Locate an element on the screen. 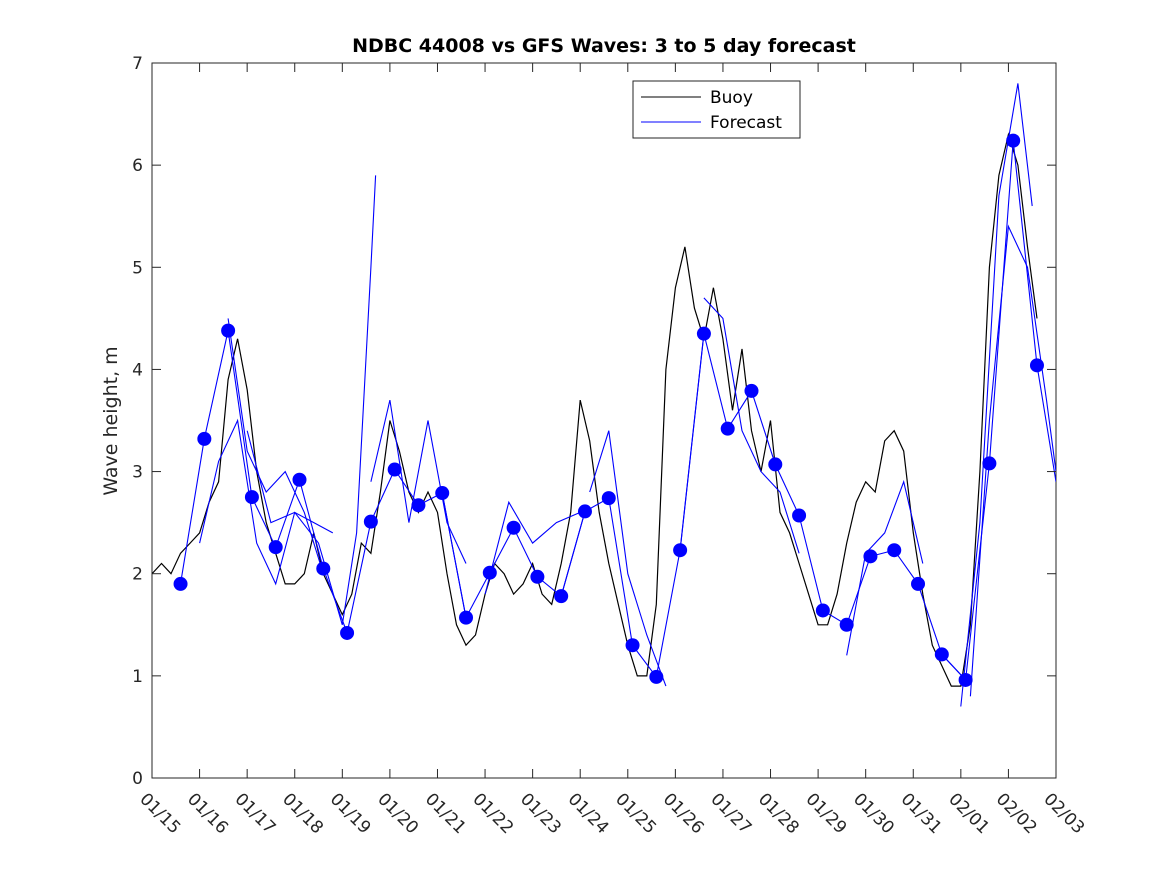  x-tick-label: 01/30 is located at coordinates (873, 813).